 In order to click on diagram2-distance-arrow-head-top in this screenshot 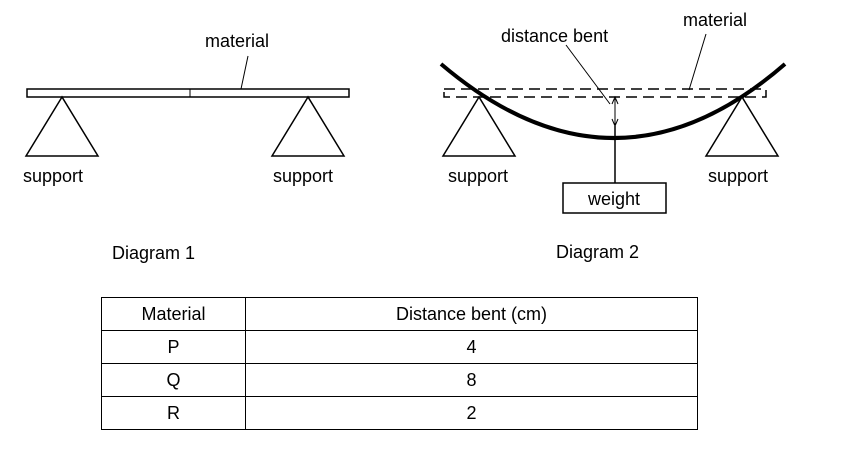, I will do `click(615, 100)`.